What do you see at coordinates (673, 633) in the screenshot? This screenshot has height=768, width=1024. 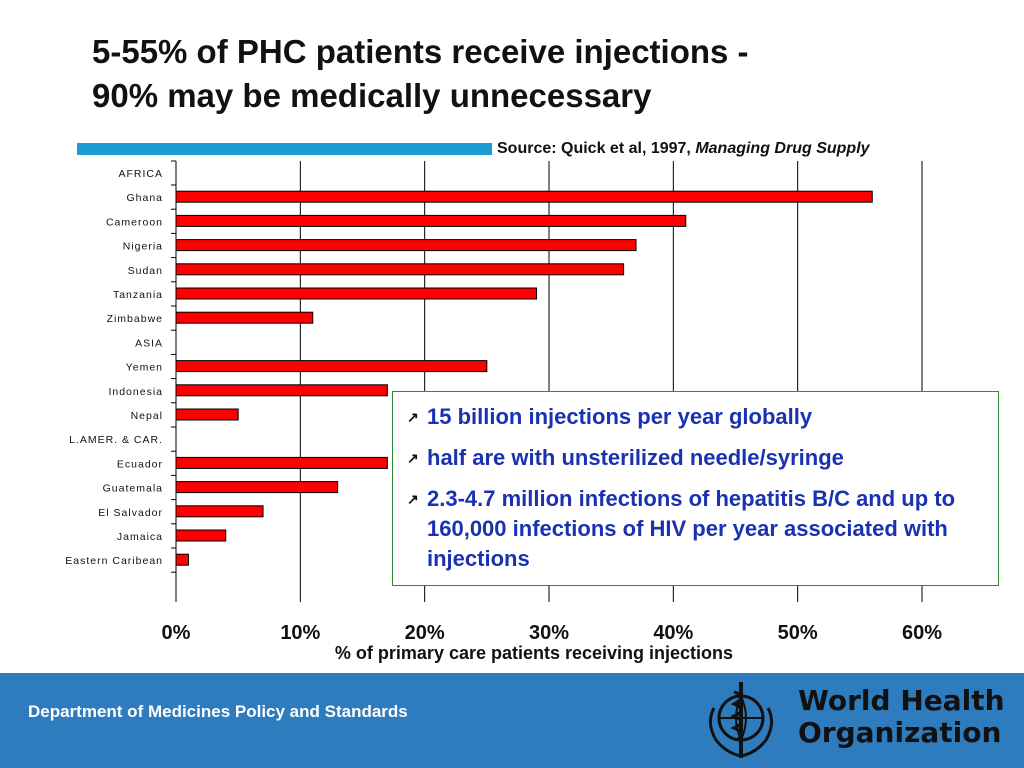 I see `x-tick-label: 40%` at bounding box center [673, 633].